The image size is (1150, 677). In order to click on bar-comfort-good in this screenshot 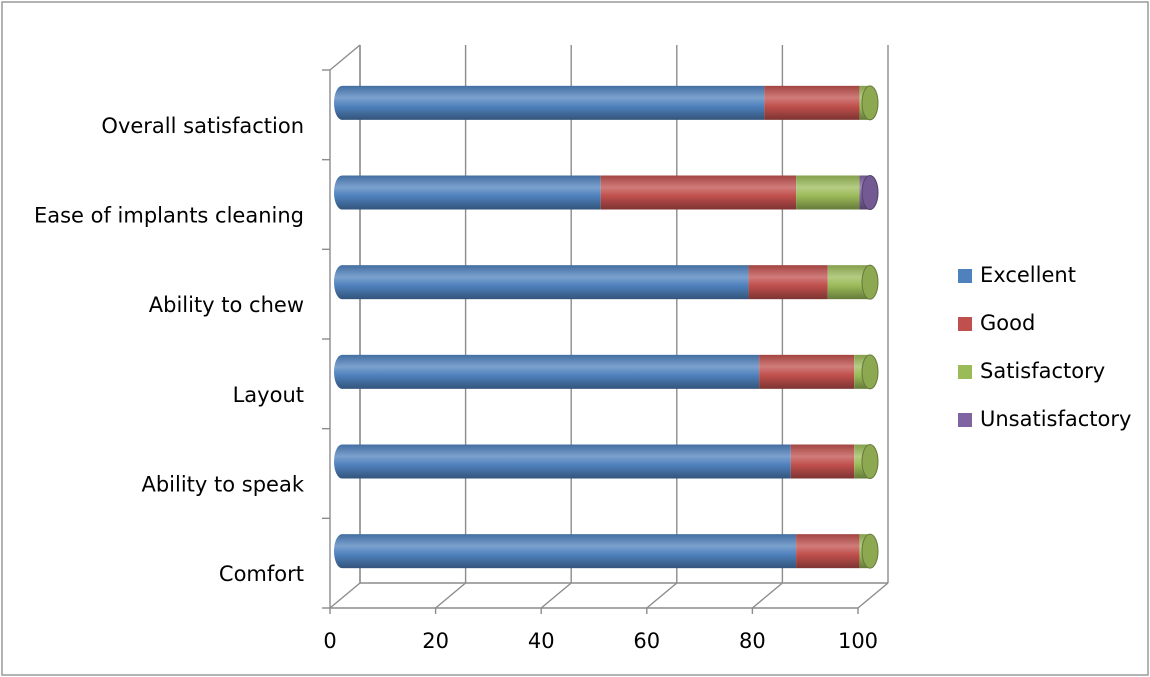, I will do `click(828, 551)`.